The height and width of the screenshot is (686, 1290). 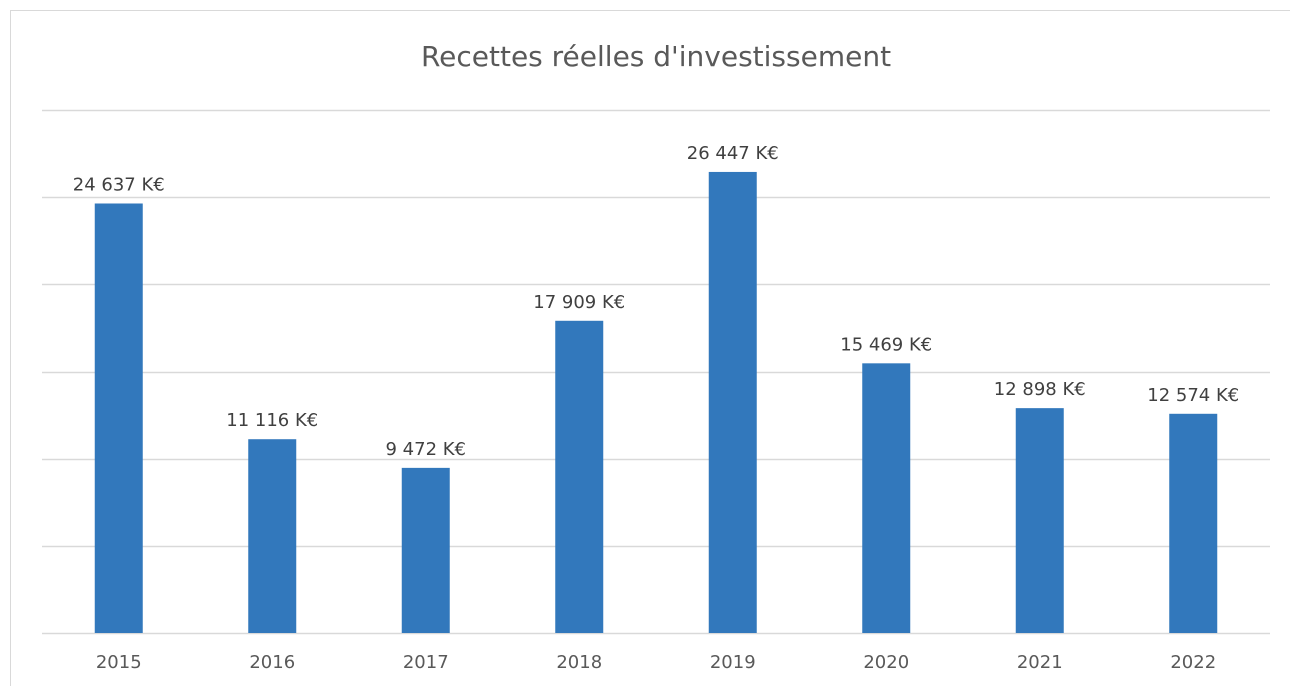 What do you see at coordinates (1193, 395) in the screenshot?
I see `data-label: 12 574 K€` at bounding box center [1193, 395].